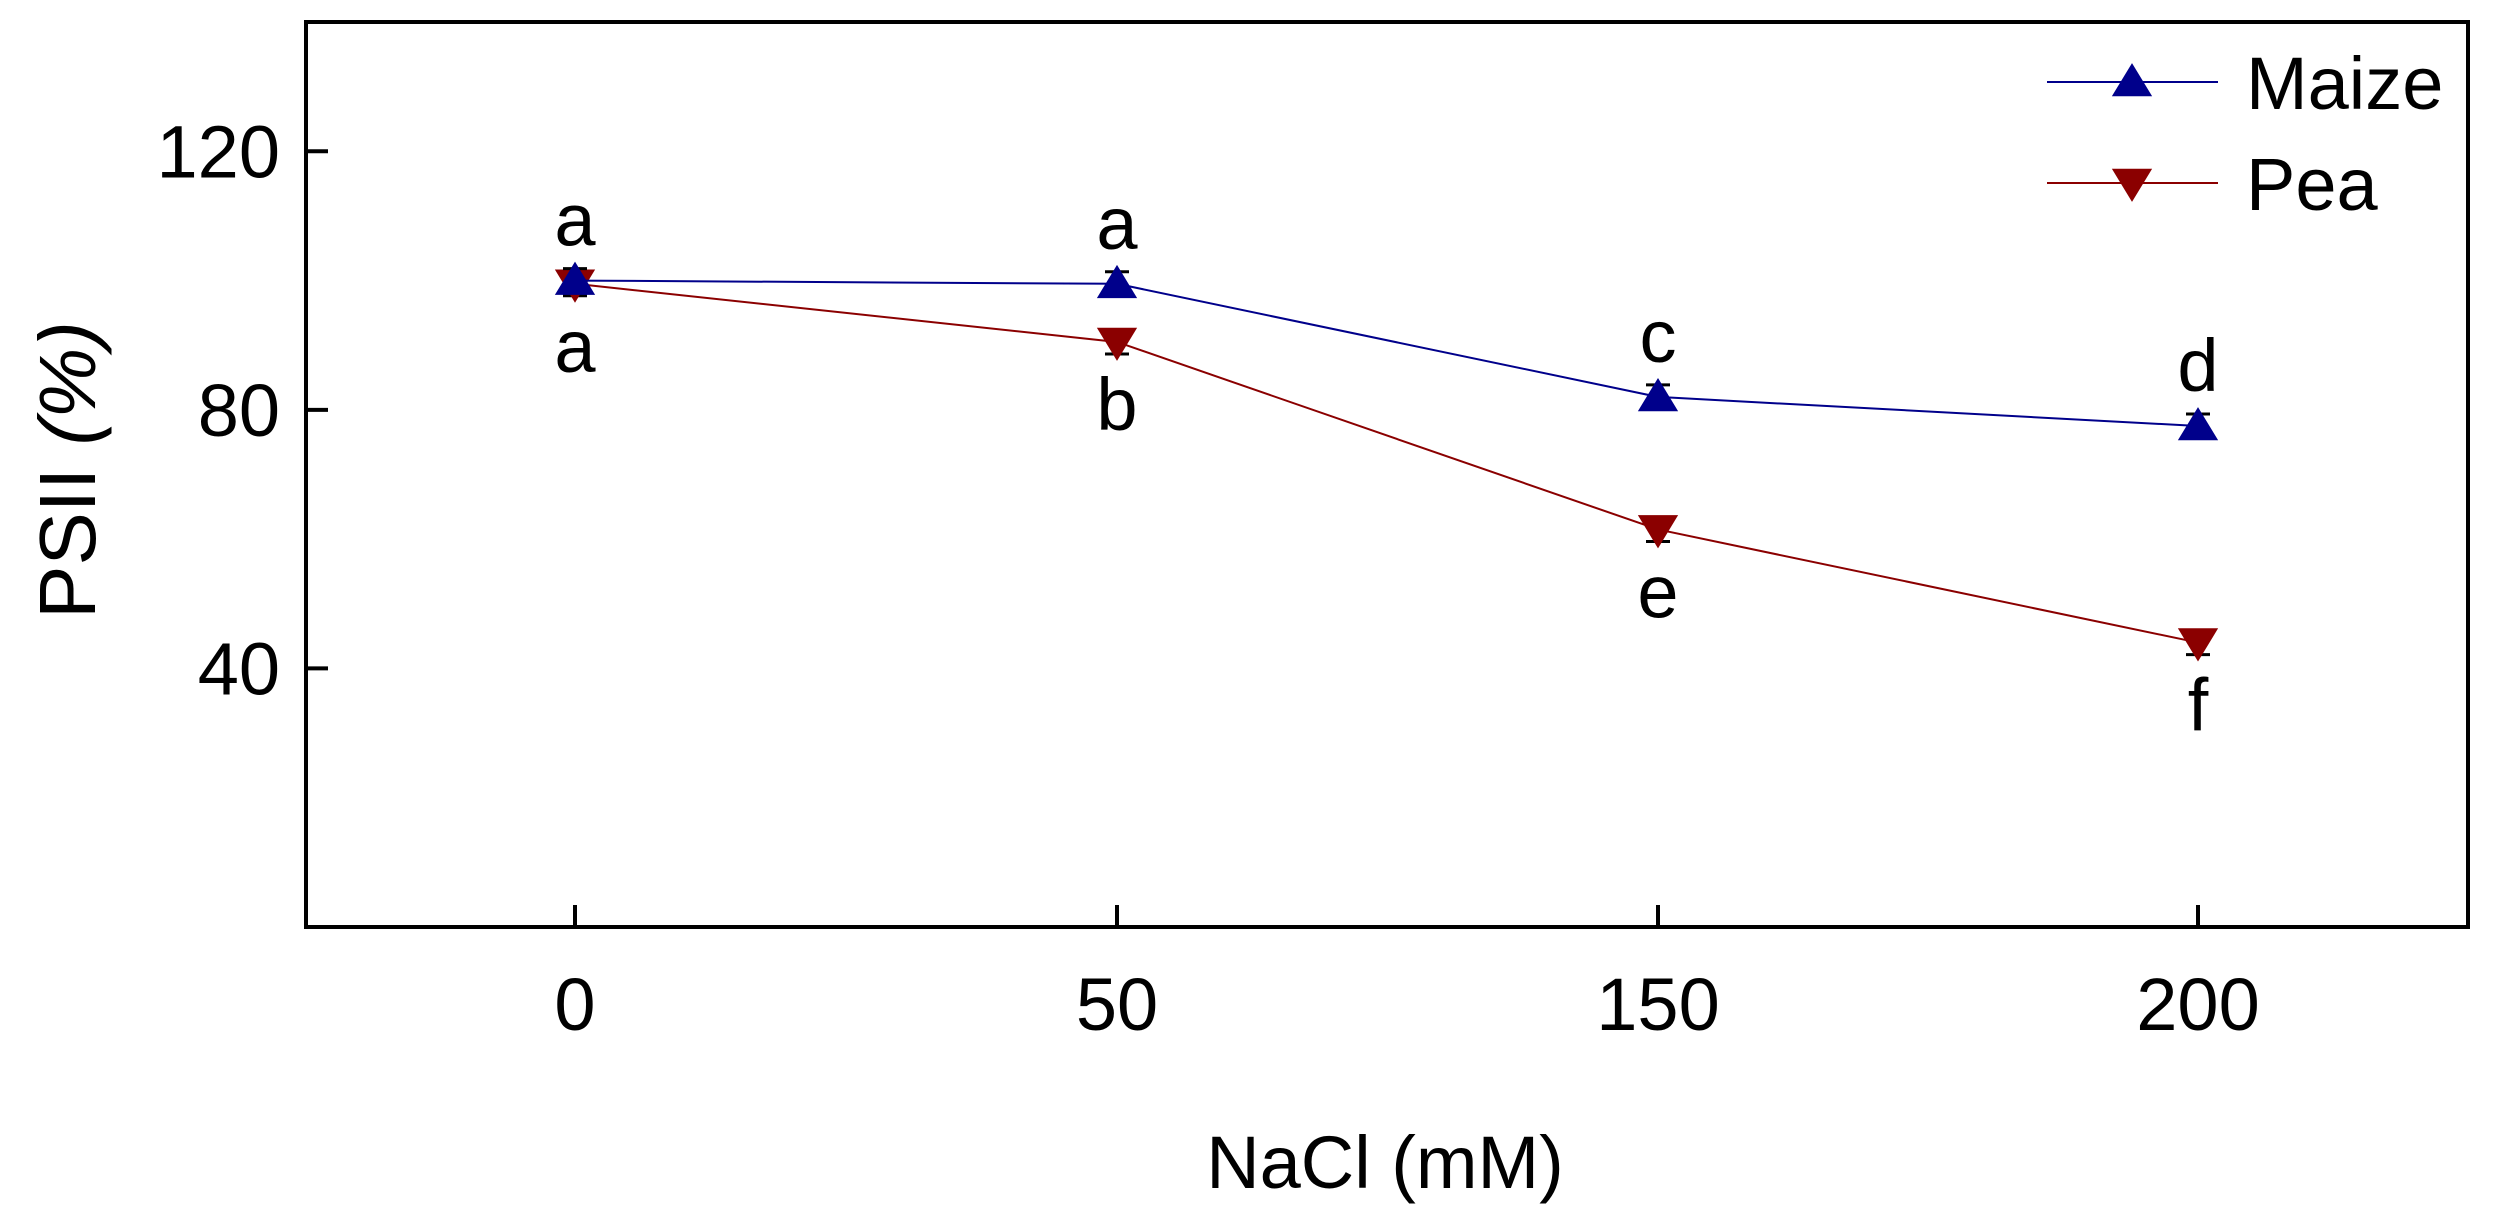 Image resolution: width=2494 pixels, height=1224 pixels. Describe the element at coordinates (1658, 336) in the screenshot. I see `maize-letter-150: c` at that location.